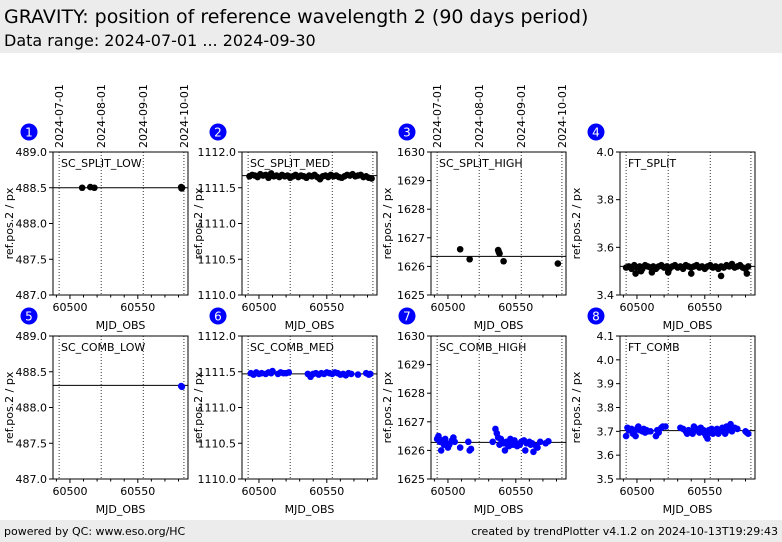 This screenshot has width=782, height=542. Describe the element at coordinates (217, 152) in the screenshot. I see `y-tick-label: 1112.0` at that location.